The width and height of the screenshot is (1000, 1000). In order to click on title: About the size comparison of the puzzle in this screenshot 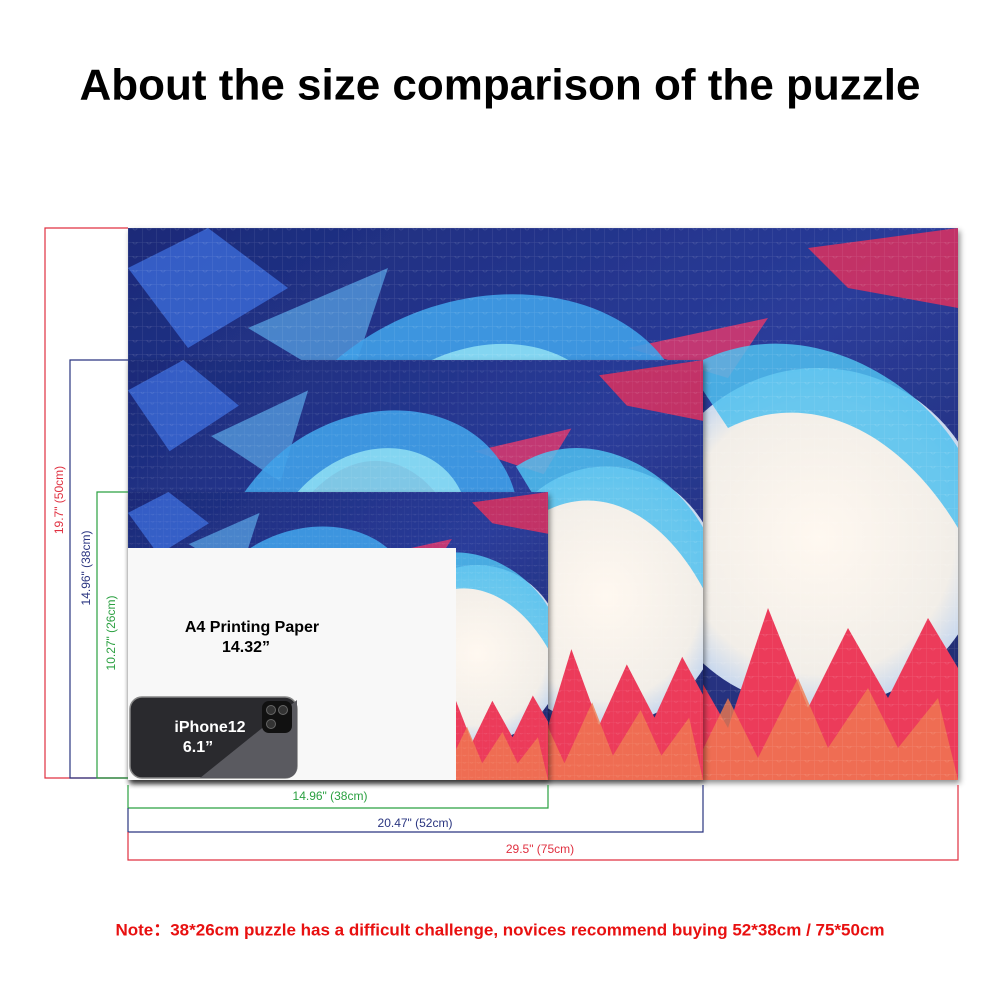, I will do `click(500, 85)`.